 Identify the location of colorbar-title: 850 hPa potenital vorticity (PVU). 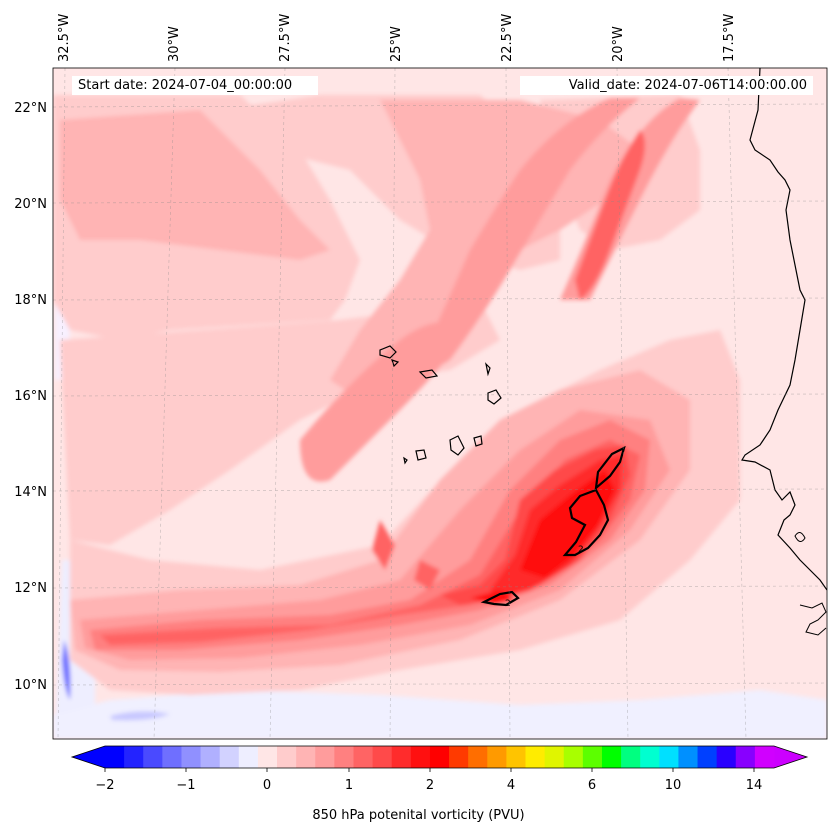
(418, 815).